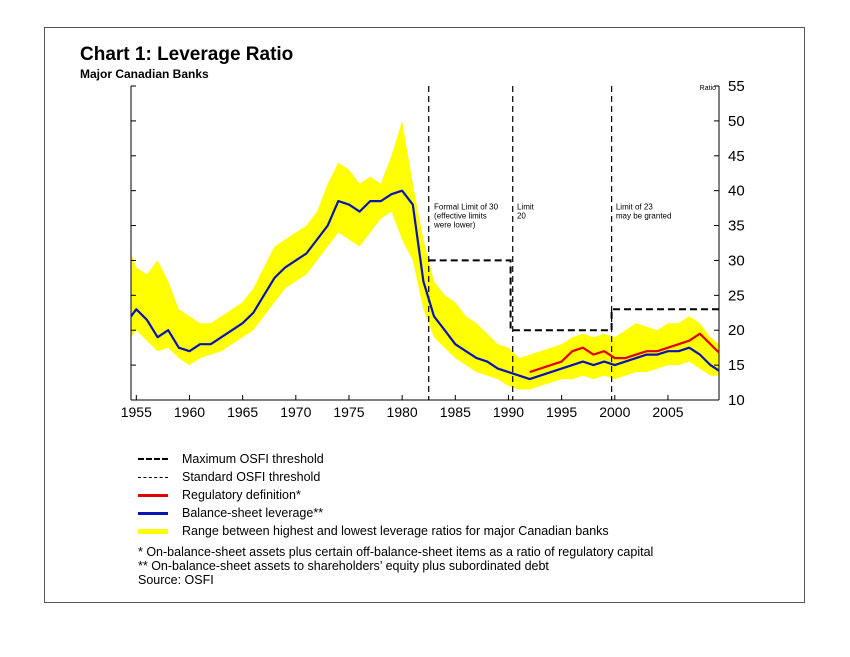 This screenshot has width=850, height=657. I want to click on y-tick-label: 25, so click(736, 295).